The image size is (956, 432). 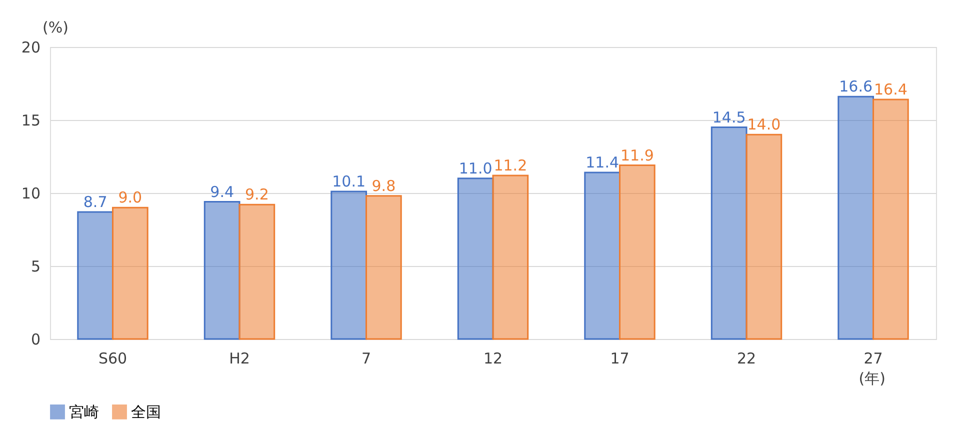 I want to click on data-label: 11.0, so click(x=475, y=168).